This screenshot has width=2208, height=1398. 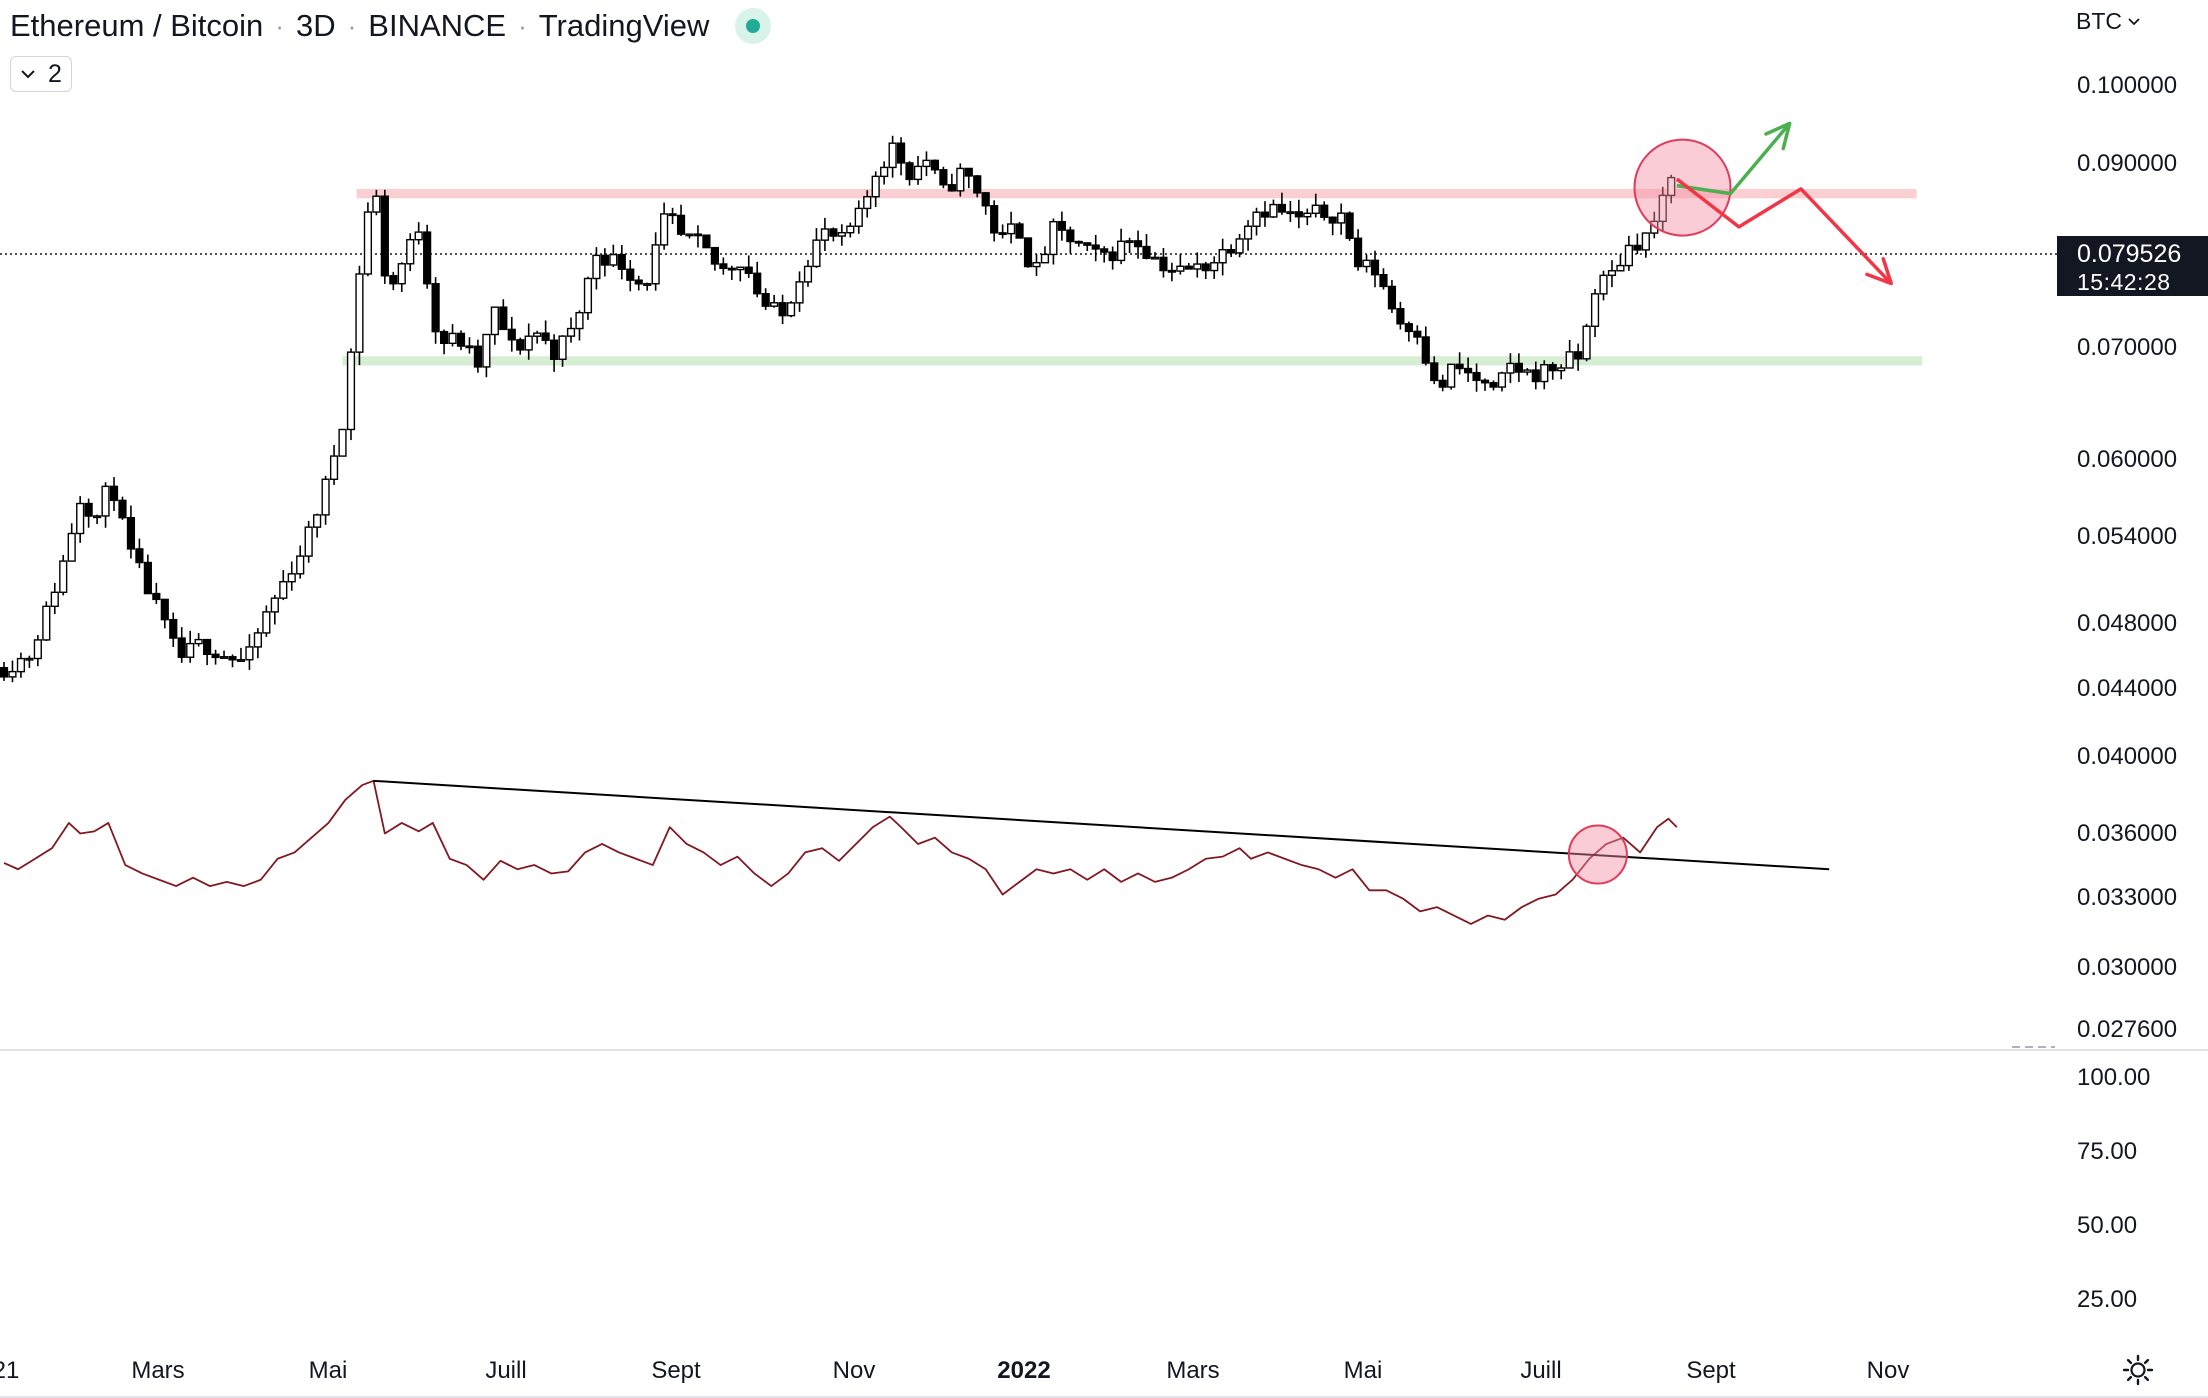 What do you see at coordinates (1734, 159) in the screenshot?
I see `bullish-arrow-path` at bounding box center [1734, 159].